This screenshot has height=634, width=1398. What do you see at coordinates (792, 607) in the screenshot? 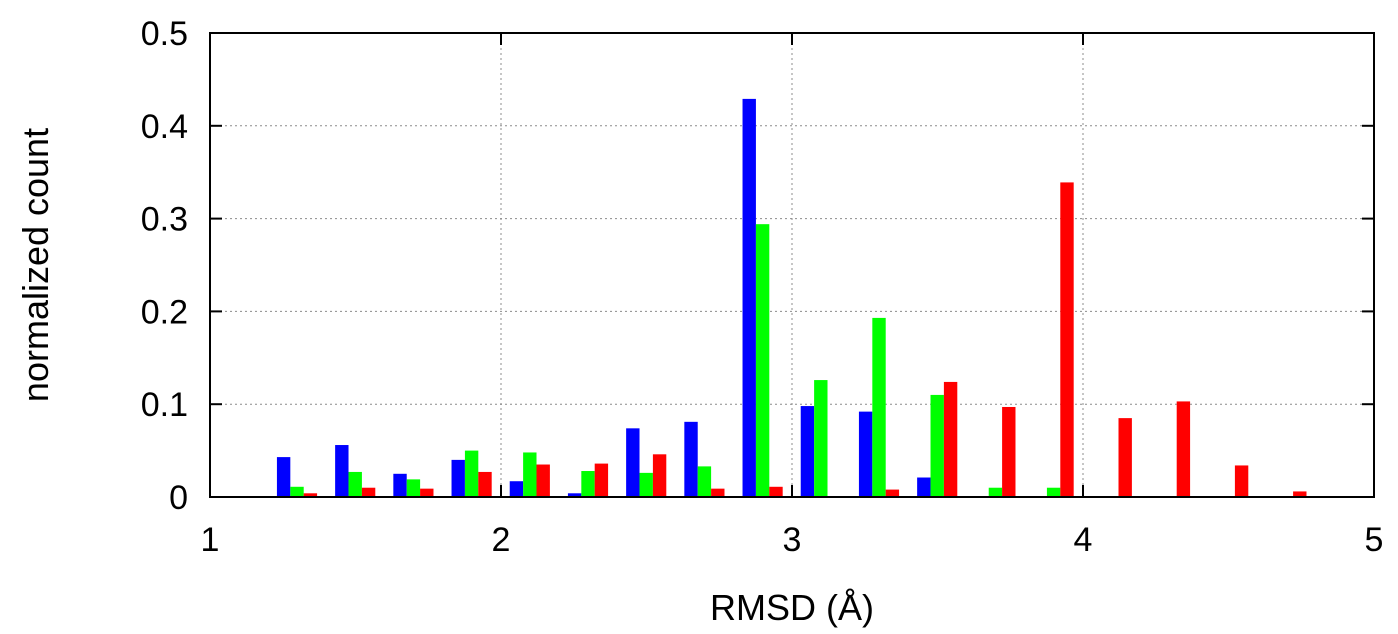
I see `x-axis-label: RMSD (Å)` at bounding box center [792, 607].